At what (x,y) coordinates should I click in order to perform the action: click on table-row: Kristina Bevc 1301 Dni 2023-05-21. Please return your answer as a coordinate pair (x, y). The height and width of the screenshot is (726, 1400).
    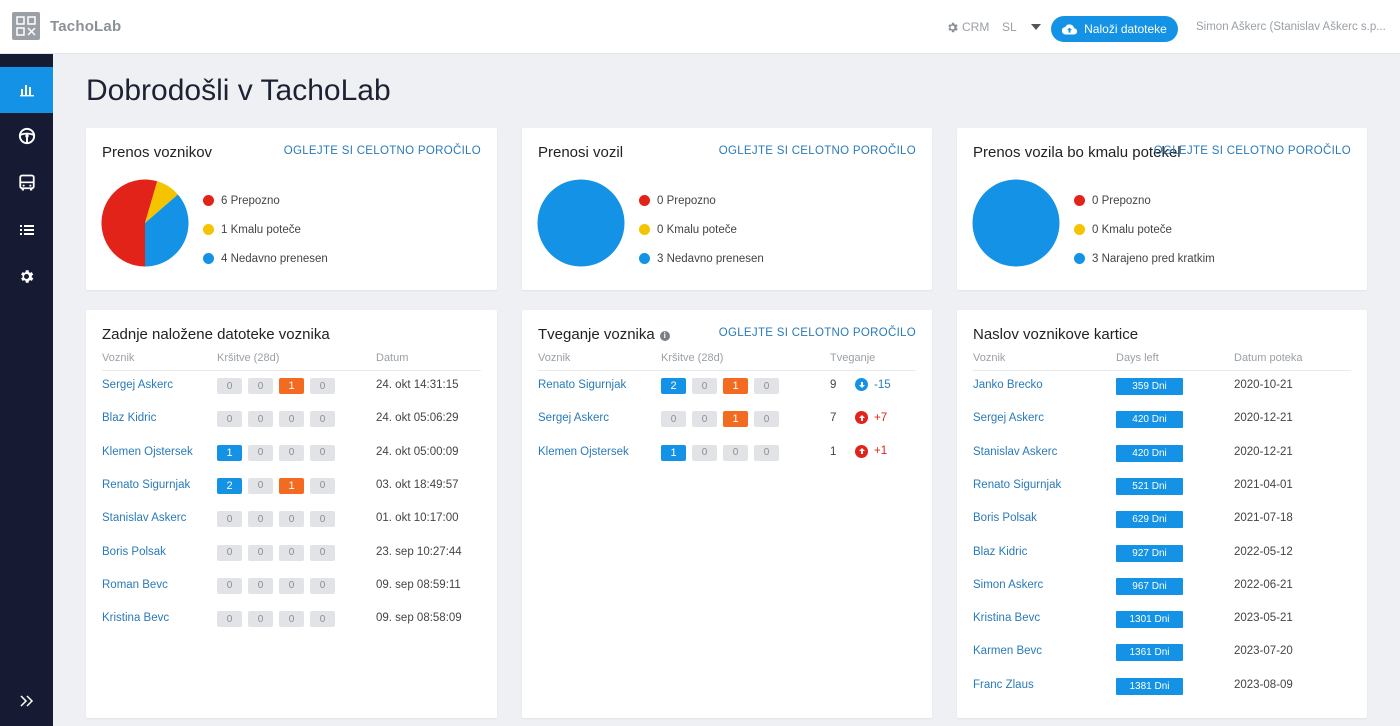
    Looking at the image, I should click on (1162, 619).